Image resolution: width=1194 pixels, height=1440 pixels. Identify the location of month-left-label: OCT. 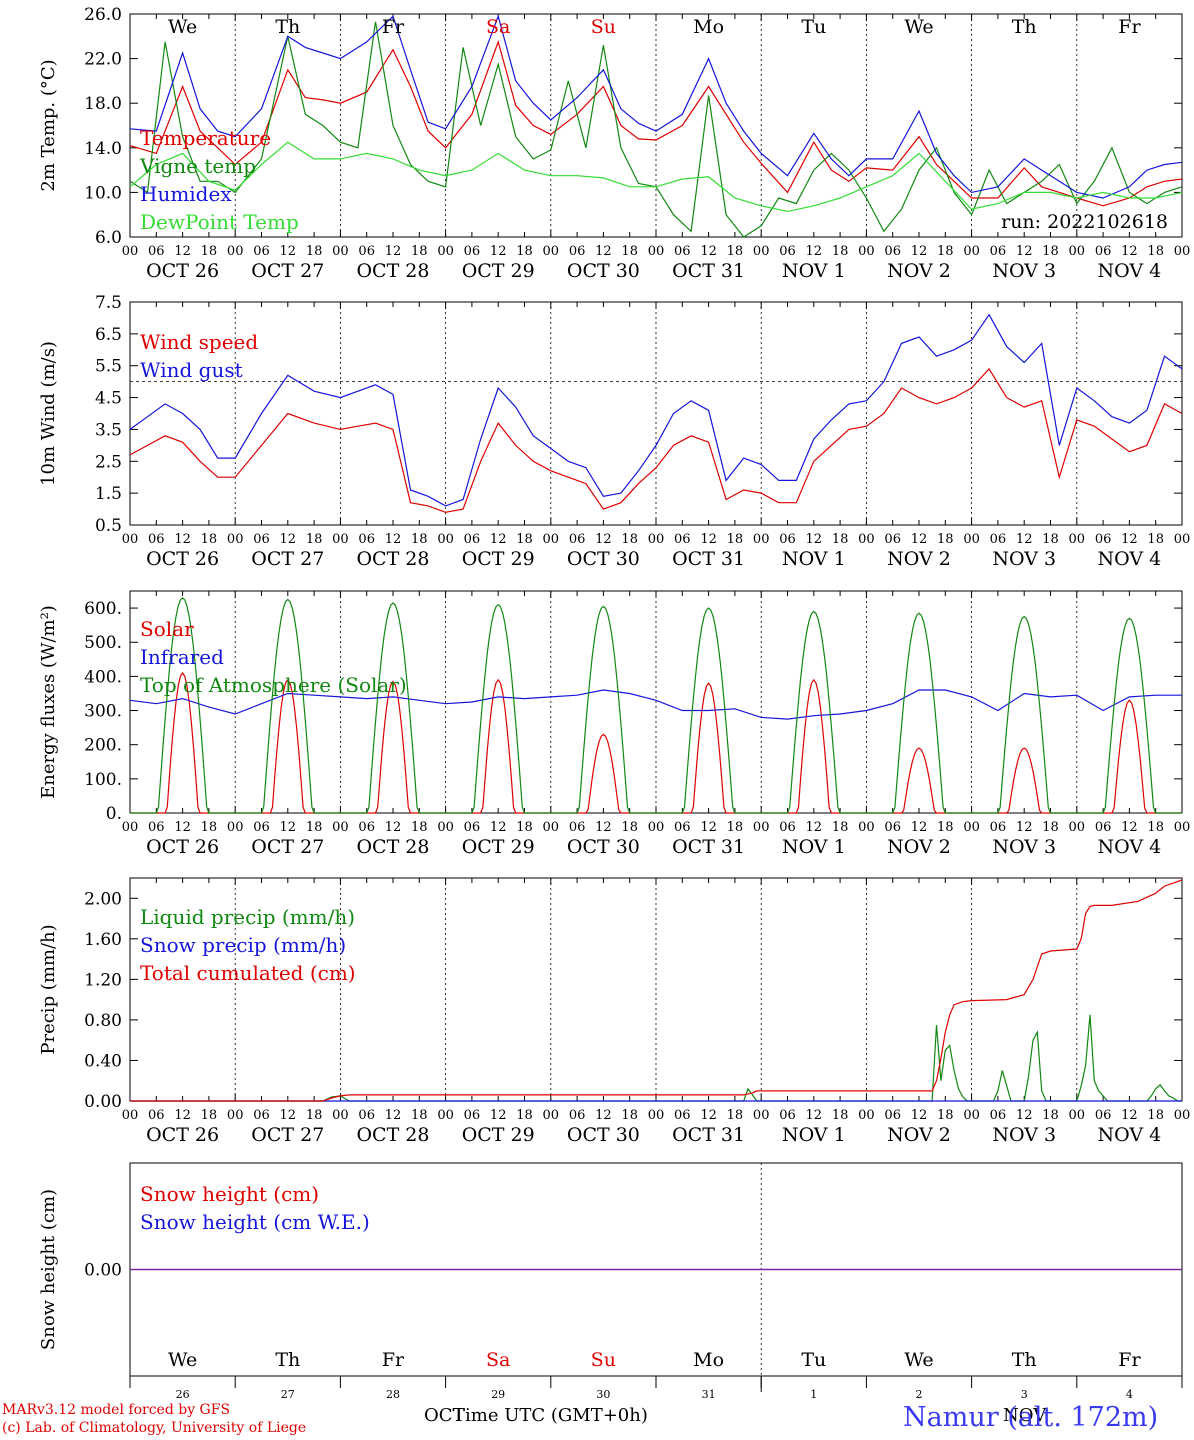
(444, 1415).